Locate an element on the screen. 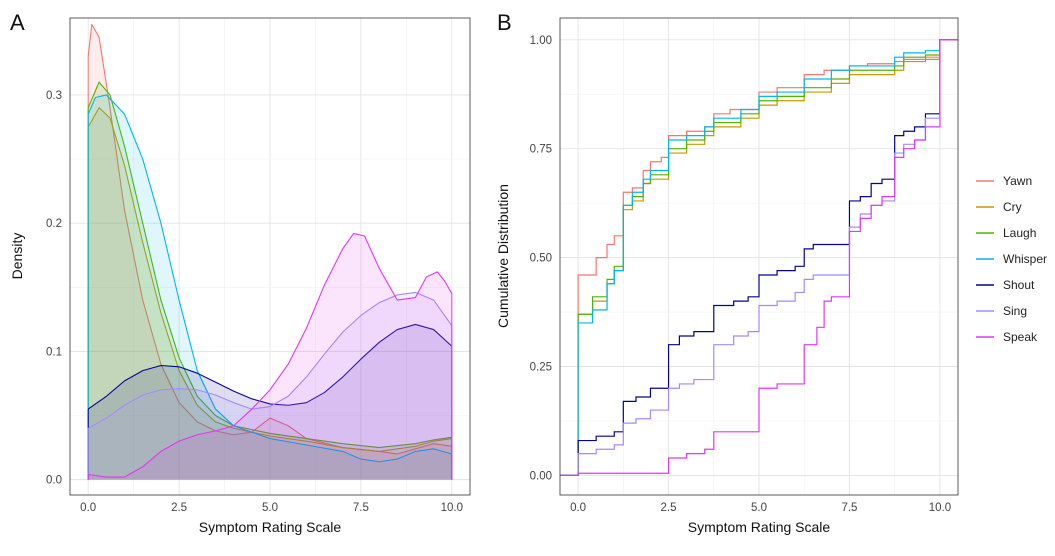  legend-item-whisper: Whisper is located at coordinates (1011, 259).